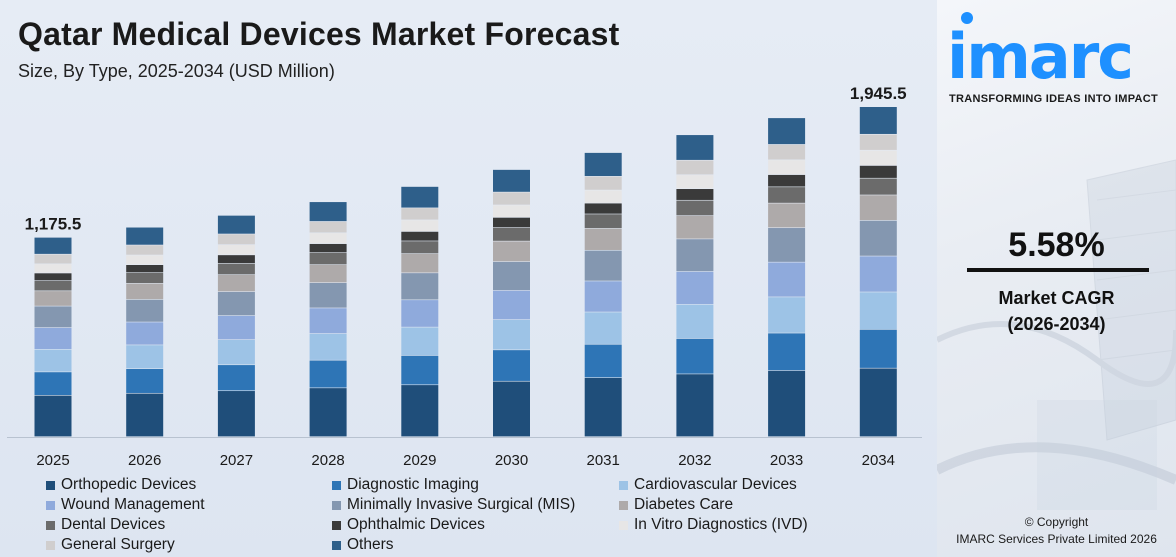  What do you see at coordinates (787, 152) in the screenshot?
I see `bar-segment-general-surgery-2033` at bounding box center [787, 152].